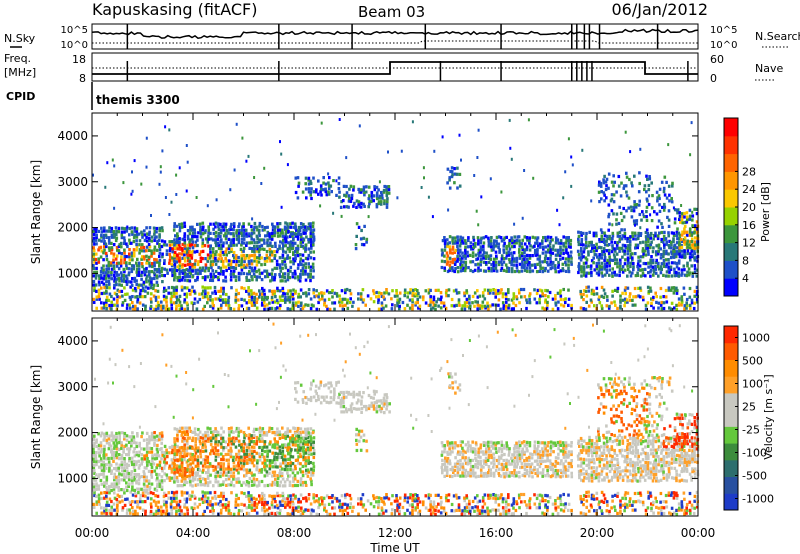 This screenshot has width=800, height=554. I want to click on noise-spikes, so click(392, 36).